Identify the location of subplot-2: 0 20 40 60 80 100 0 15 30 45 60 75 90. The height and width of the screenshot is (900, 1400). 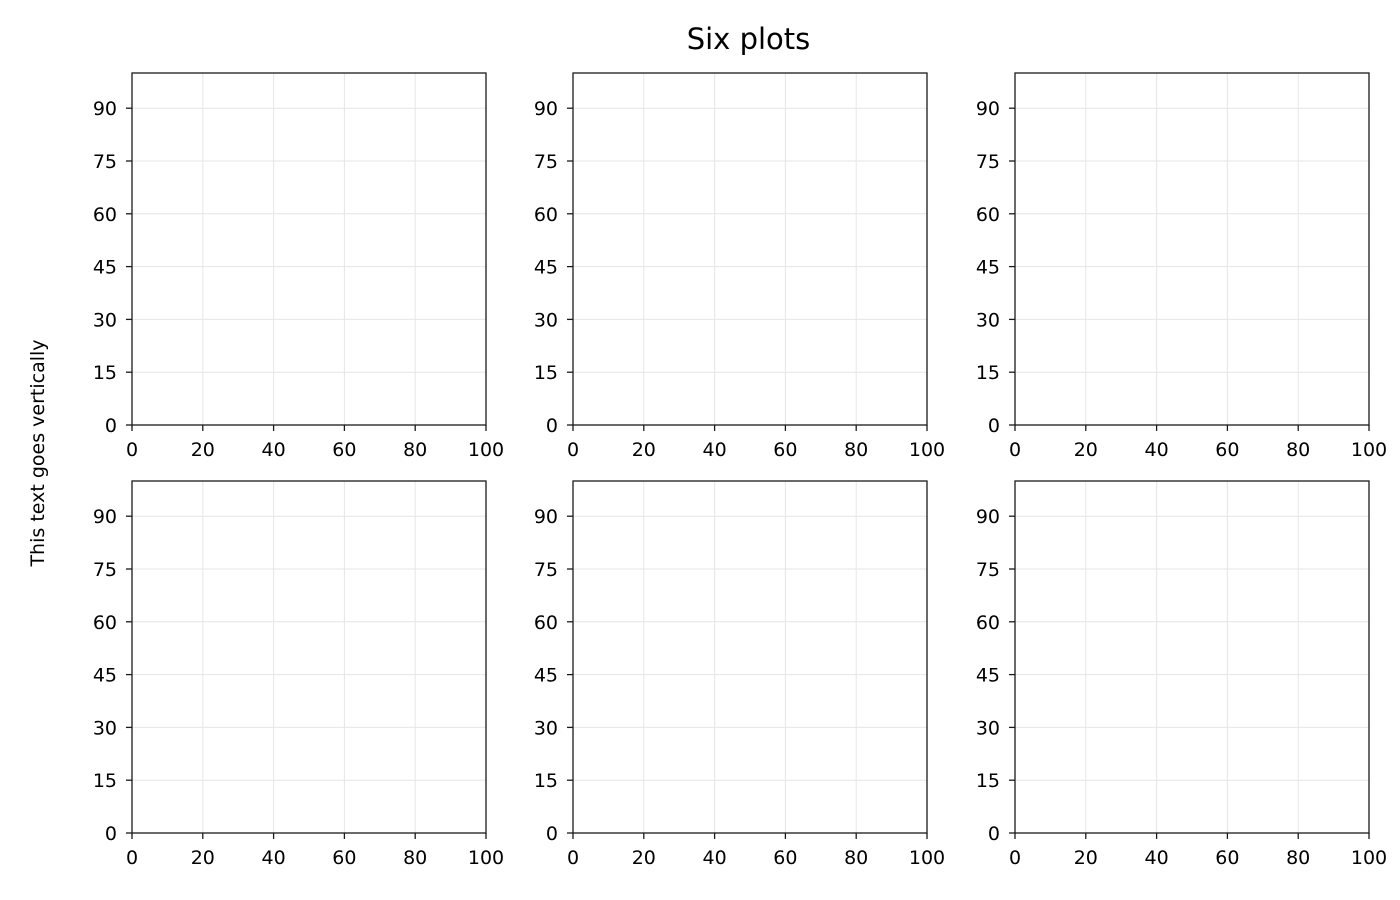
(739, 266).